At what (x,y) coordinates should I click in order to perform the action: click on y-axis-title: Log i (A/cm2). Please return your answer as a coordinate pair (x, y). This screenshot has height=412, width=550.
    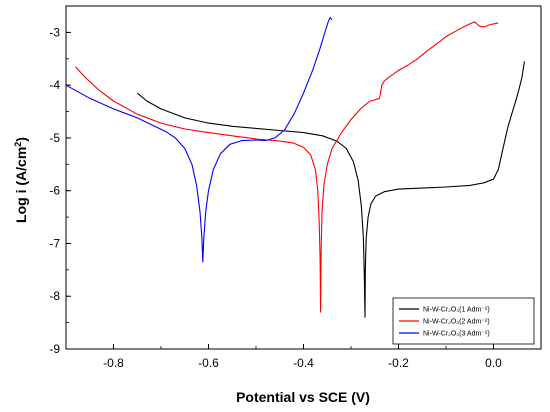
    Looking at the image, I should click on (21, 180).